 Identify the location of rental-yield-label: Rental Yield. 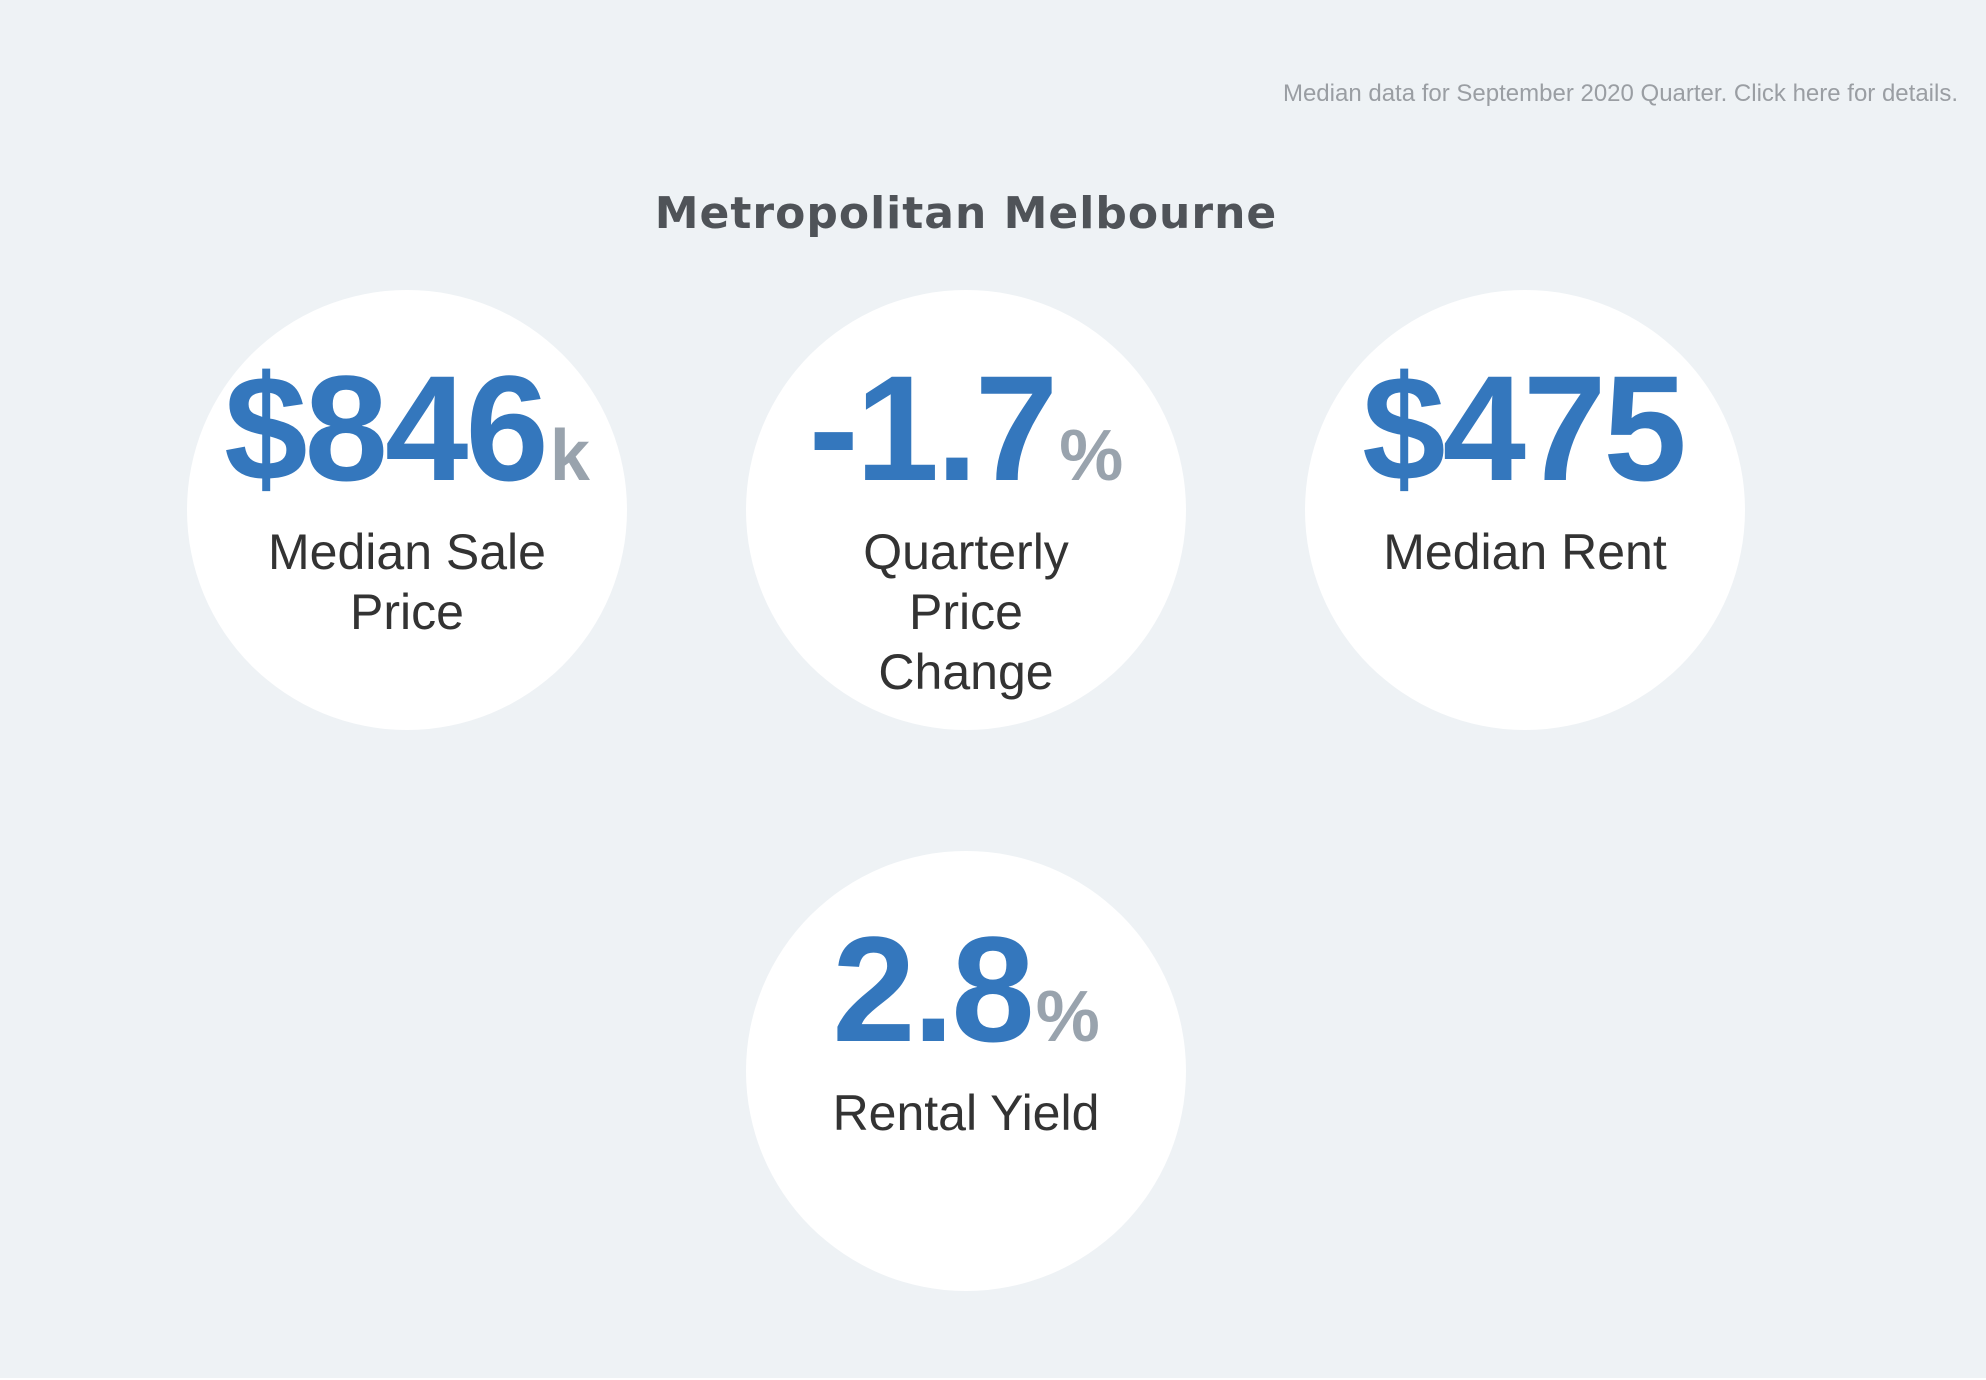
(966, 1113).